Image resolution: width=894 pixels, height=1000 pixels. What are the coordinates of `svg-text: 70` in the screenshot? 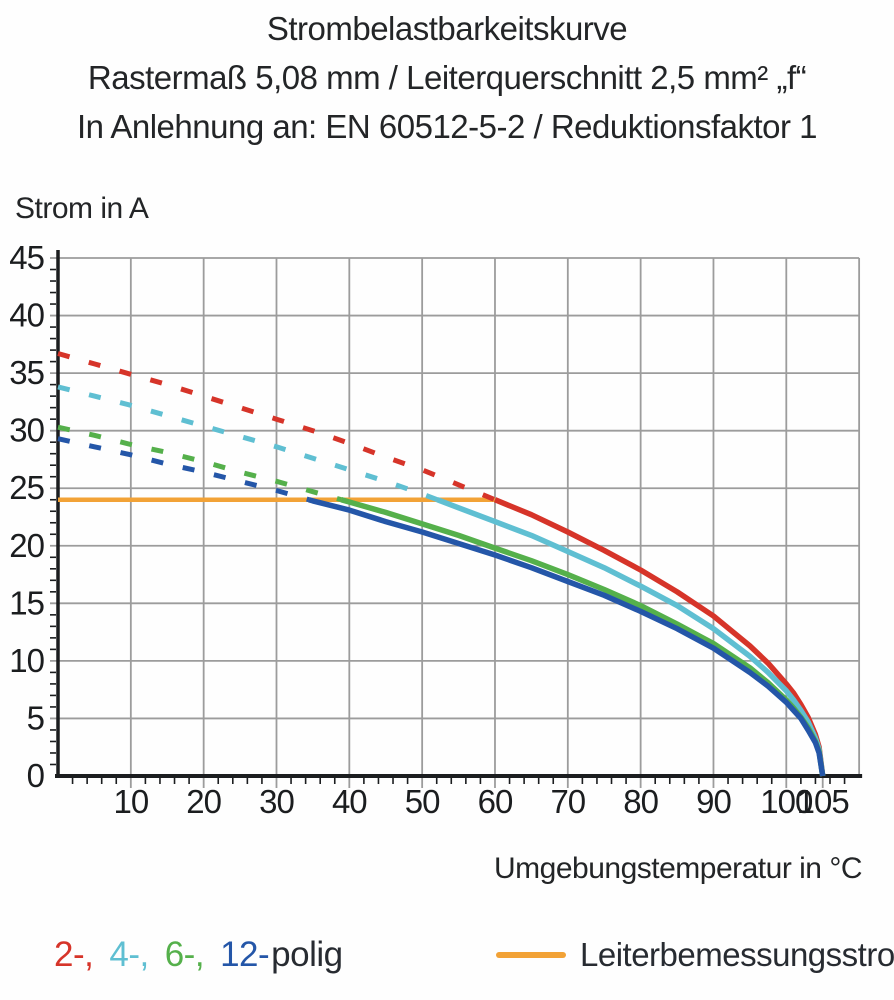 It's located at (567, 801).